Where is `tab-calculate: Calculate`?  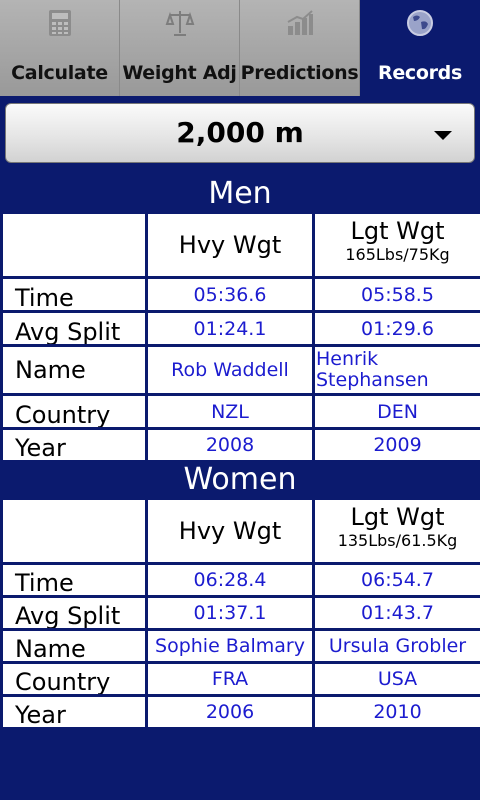 tab-calculate: Calculate is located at coordinates (60, 48).